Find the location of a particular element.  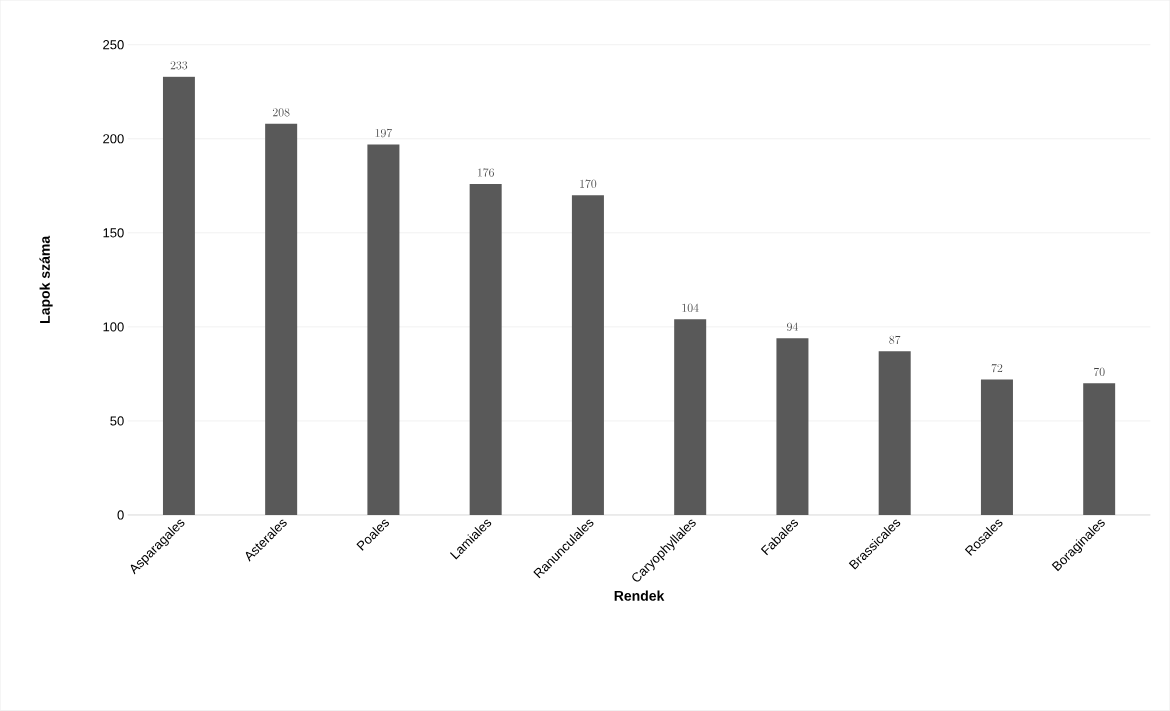

y-tick-label: 100 is located at coordinates (113, 327).